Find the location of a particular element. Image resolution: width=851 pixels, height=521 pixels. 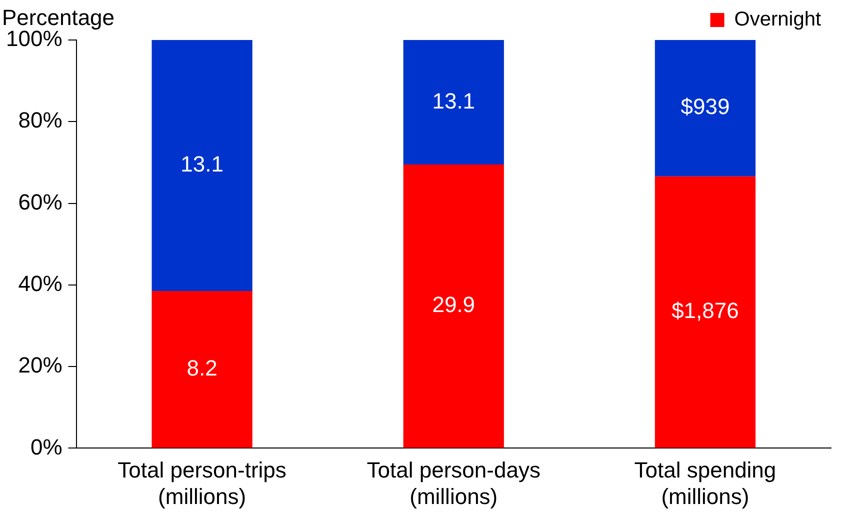

y-tick-label: 80% is located at coordinates (40, 120).